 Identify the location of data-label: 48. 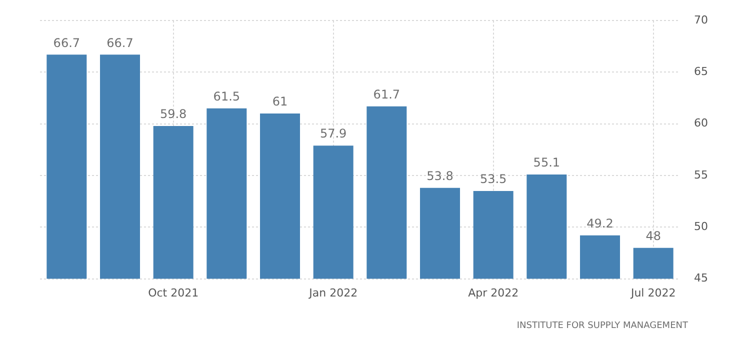
(653, 235).